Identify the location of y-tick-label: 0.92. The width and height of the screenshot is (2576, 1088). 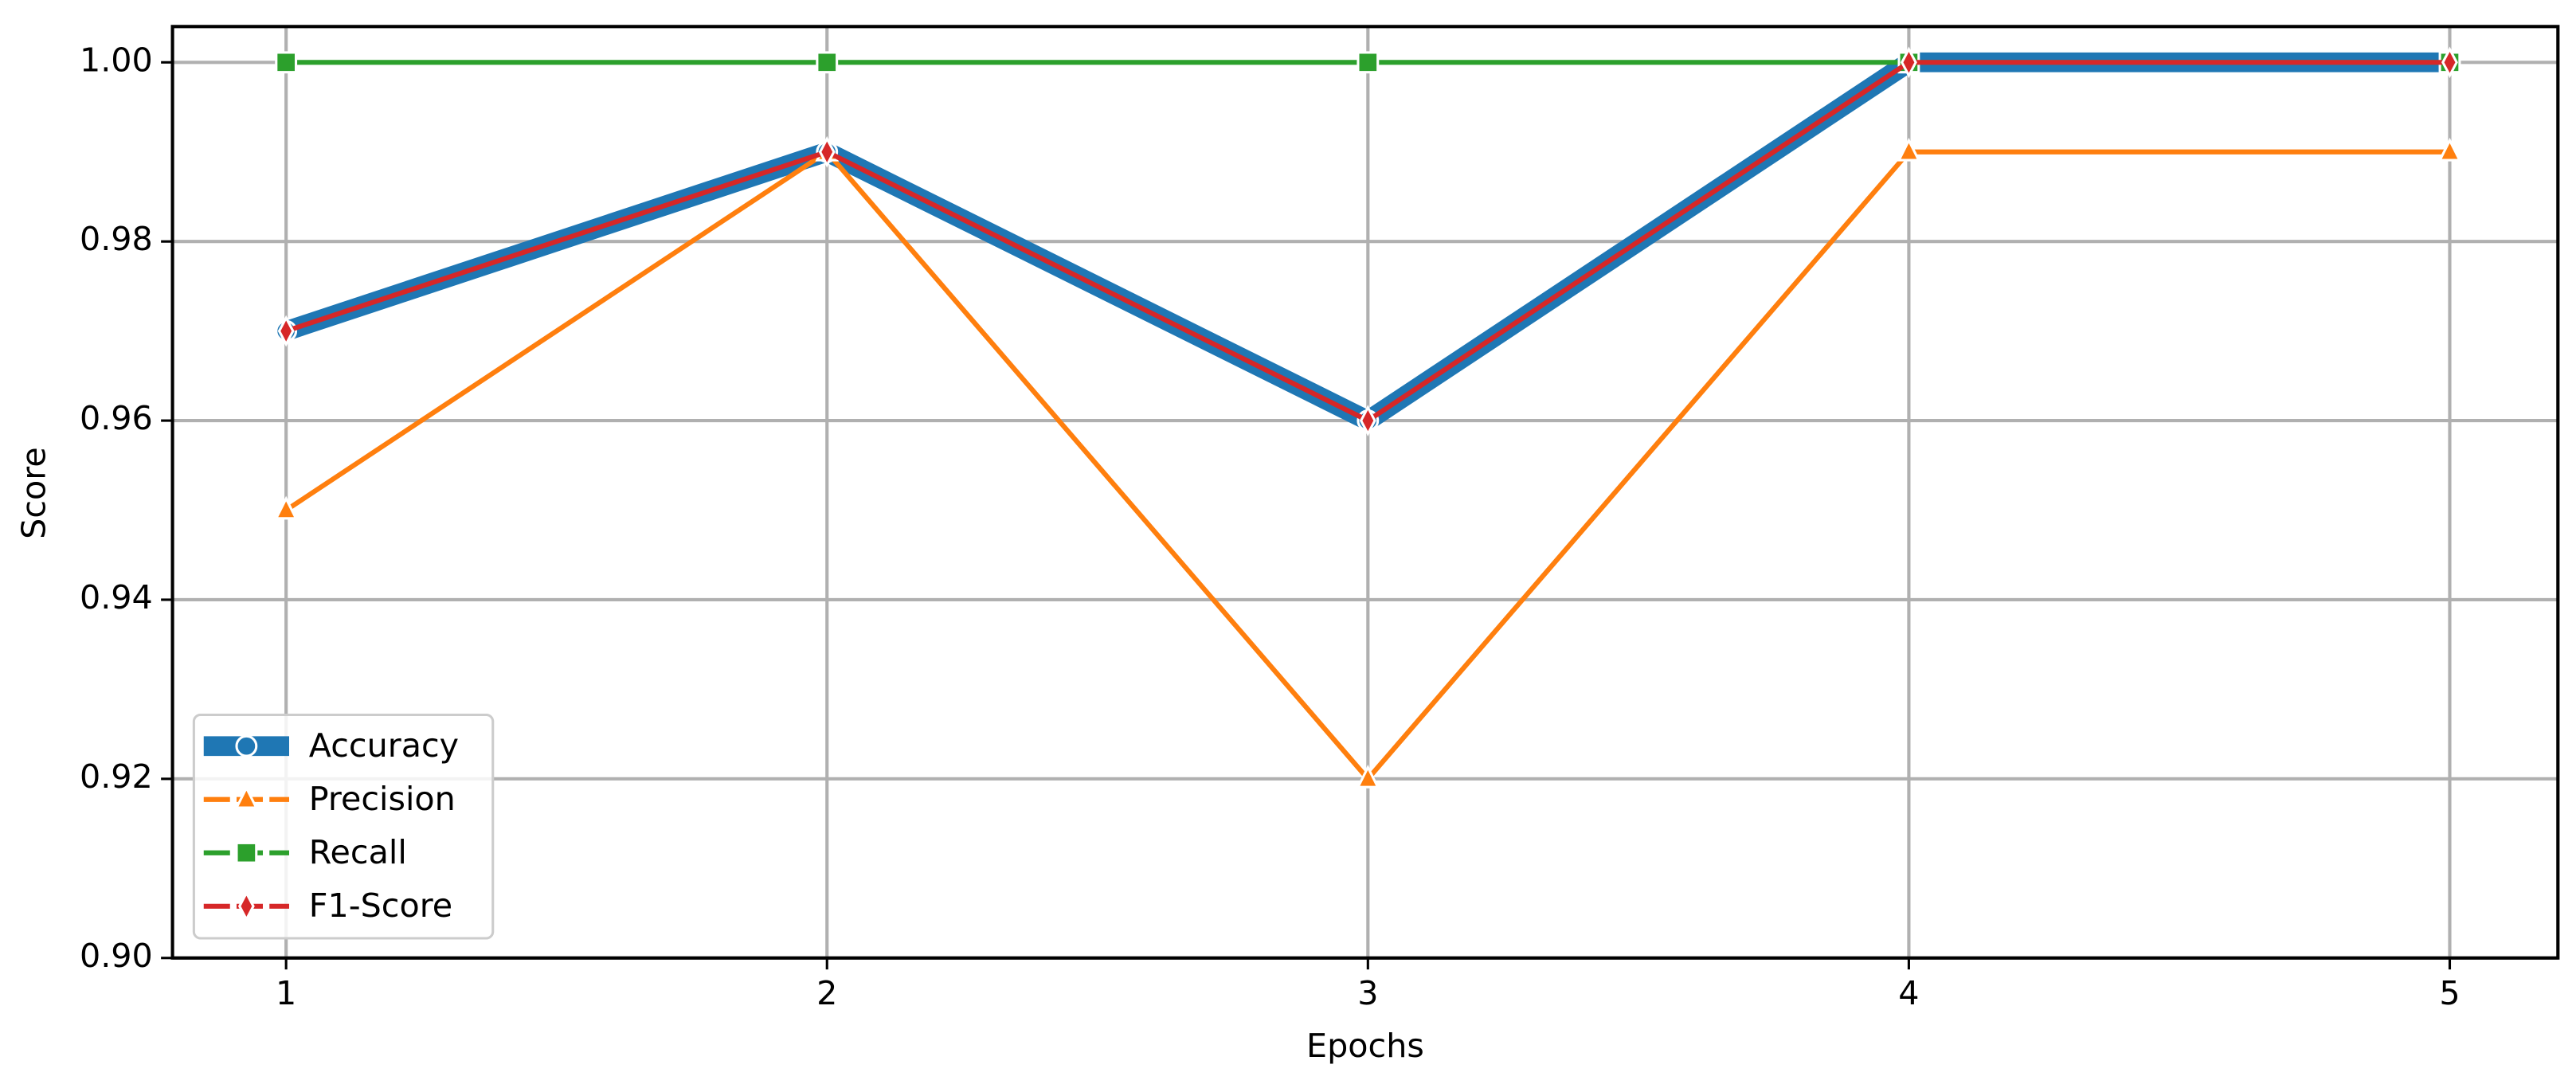
(116, 777).